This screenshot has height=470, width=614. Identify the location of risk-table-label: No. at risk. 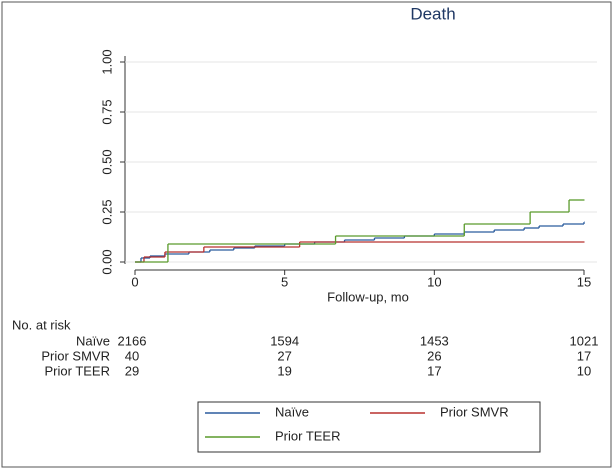
(41, 324).